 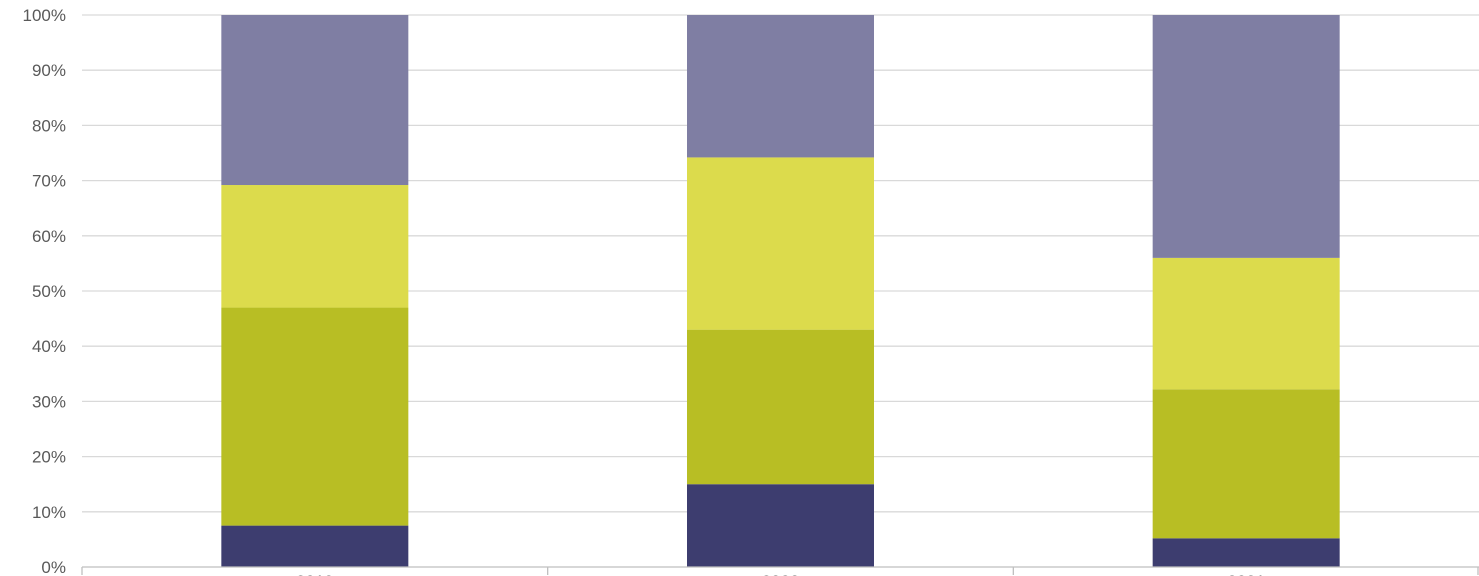 What do you see at coordinates (49, 181) in the screenshot?
I see `y-tick-label: 70%` at bounding box center [49, 181].